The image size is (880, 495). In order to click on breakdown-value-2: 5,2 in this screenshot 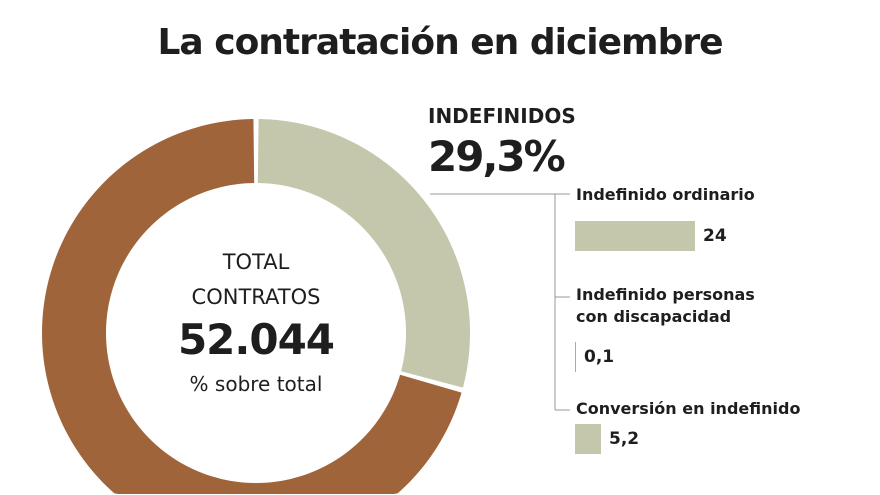, I will do `click(624, 439)`.